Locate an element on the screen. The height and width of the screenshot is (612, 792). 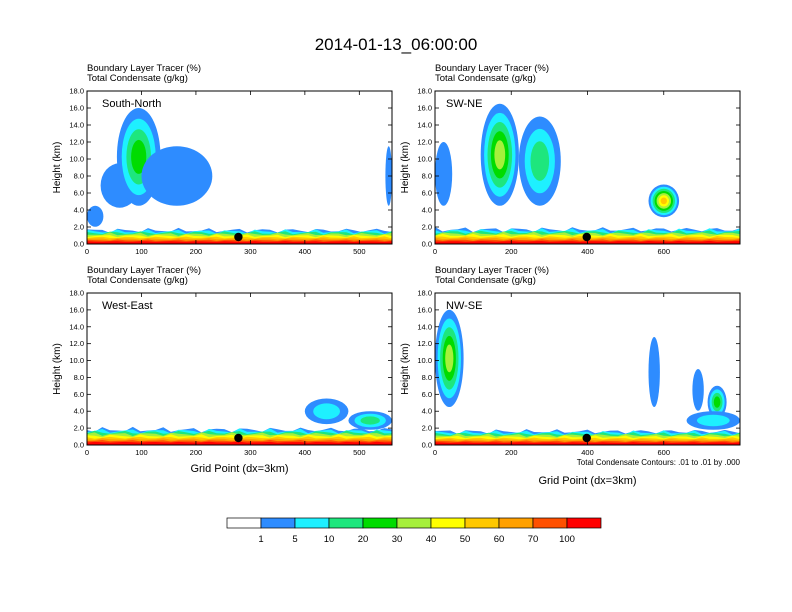
colorbar-label: 70 is located at coordinates (533, 539).